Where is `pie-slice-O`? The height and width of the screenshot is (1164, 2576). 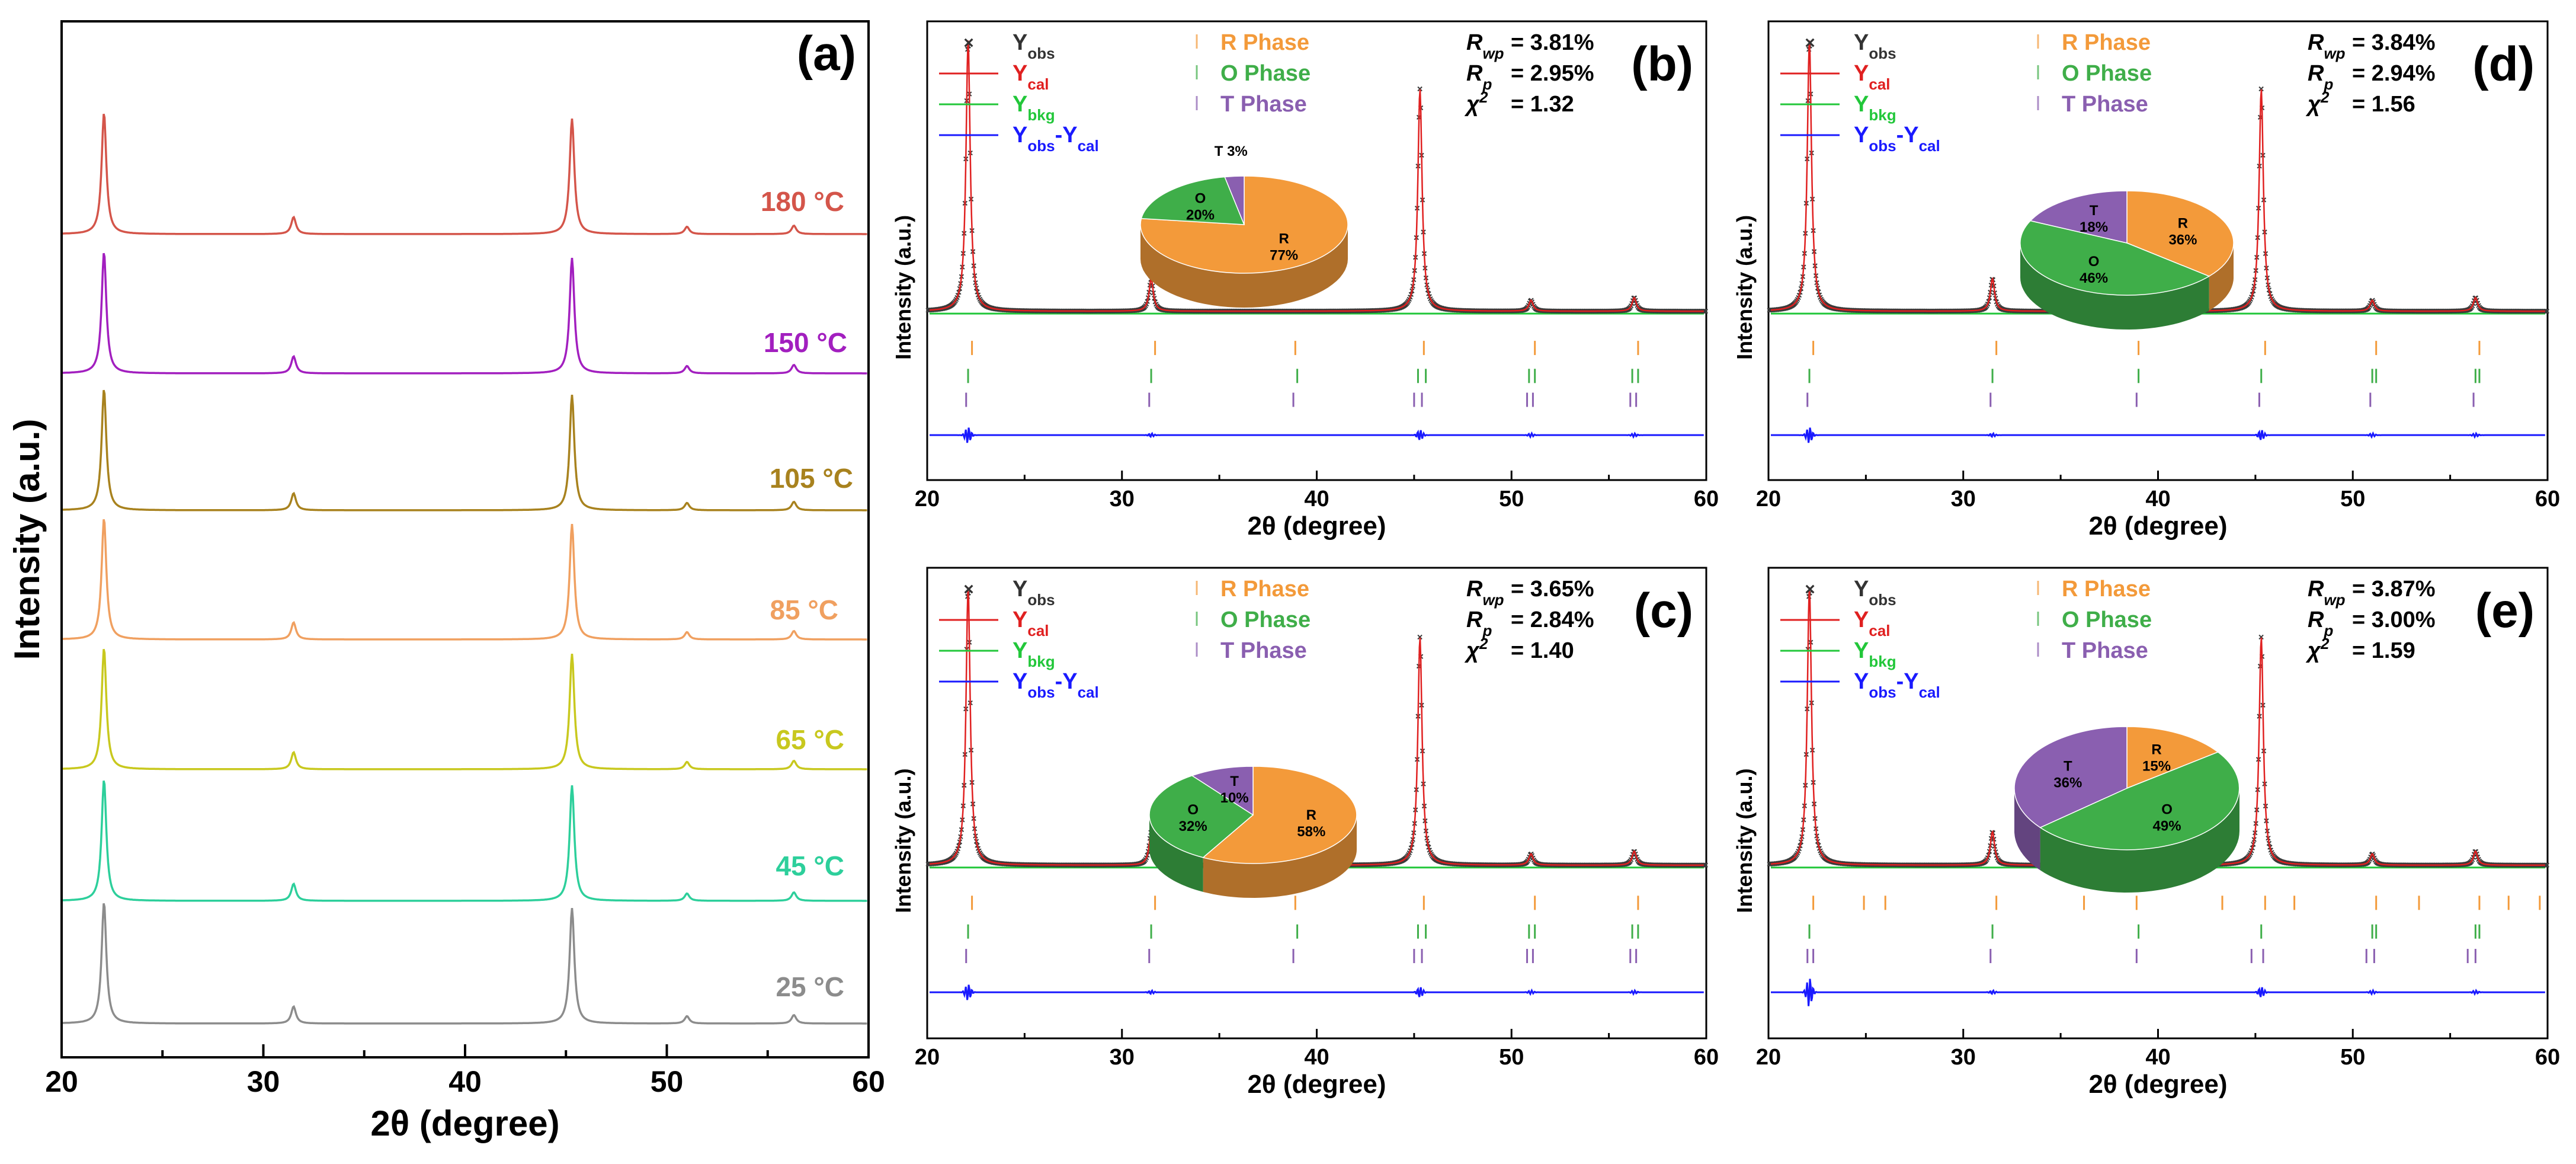
pie-slice-O is located at coordinates (2139, 801).